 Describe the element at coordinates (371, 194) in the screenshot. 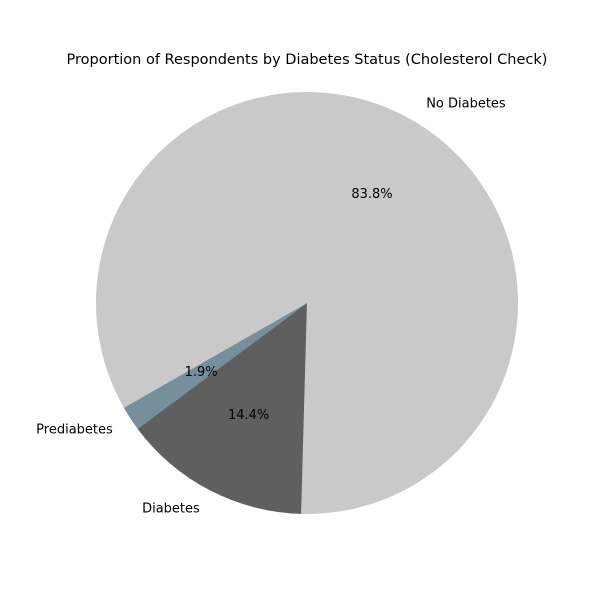

I see `percent-label-no-diabetes: 83.8%` at that location.